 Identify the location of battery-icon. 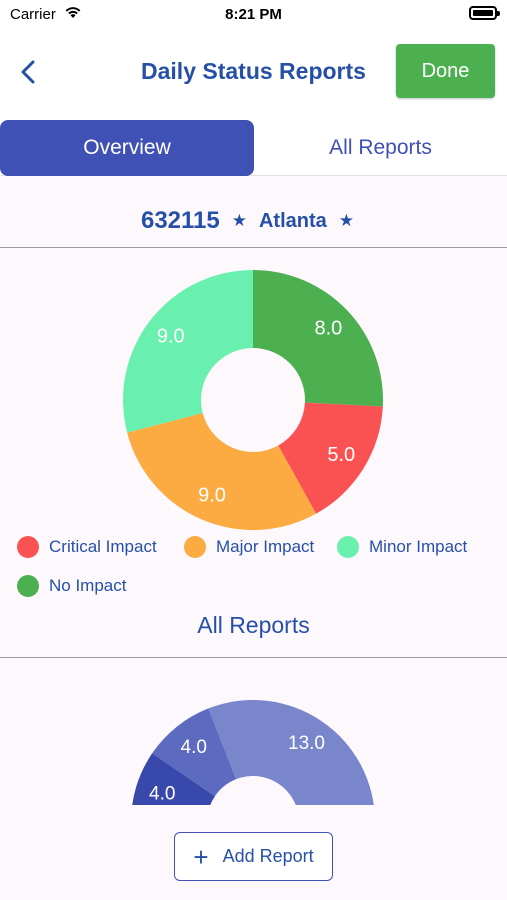
(484, 13).